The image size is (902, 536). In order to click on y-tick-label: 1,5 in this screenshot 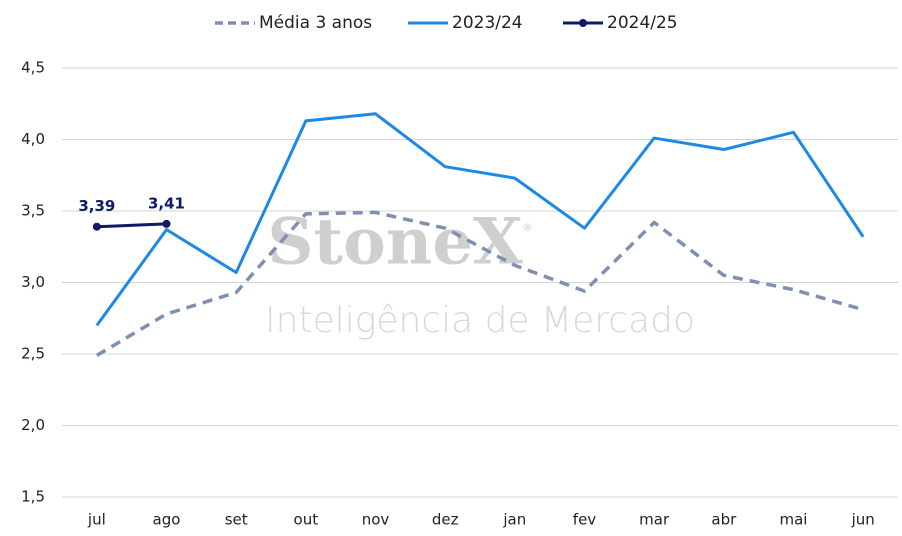, I will do `click(33, 497)`.